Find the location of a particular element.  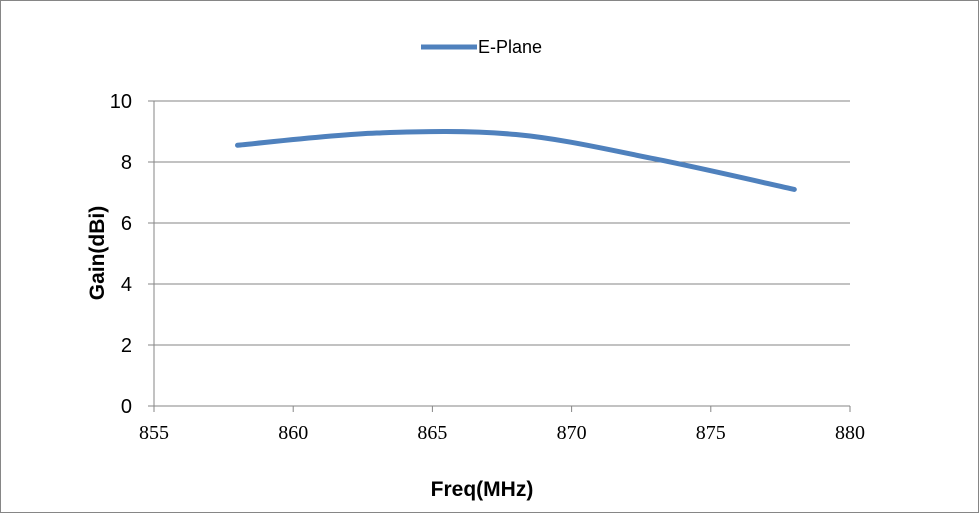

y-tick-label-4: 4 is located at coordinates (126, 285).